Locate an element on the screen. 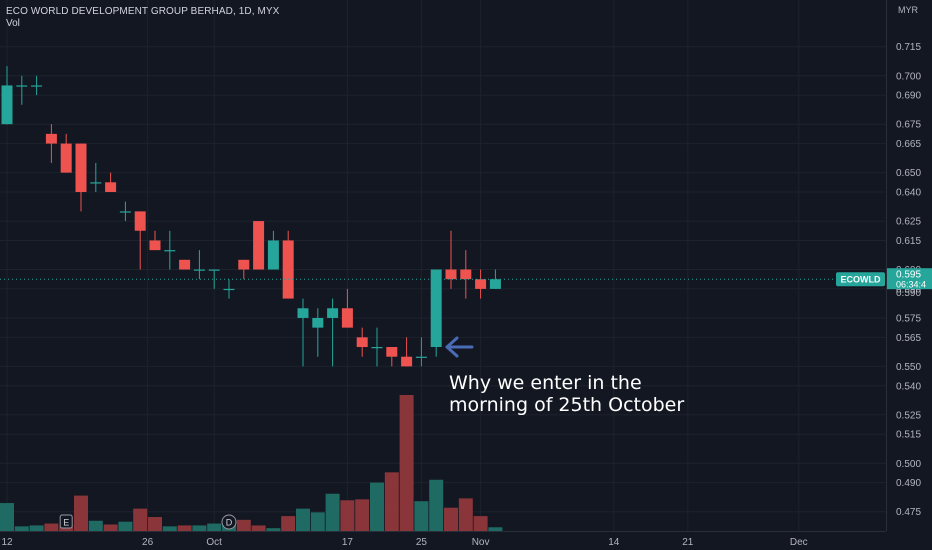 The image size is (932, 550). earnings-marker is located at coordinates (66, 521).